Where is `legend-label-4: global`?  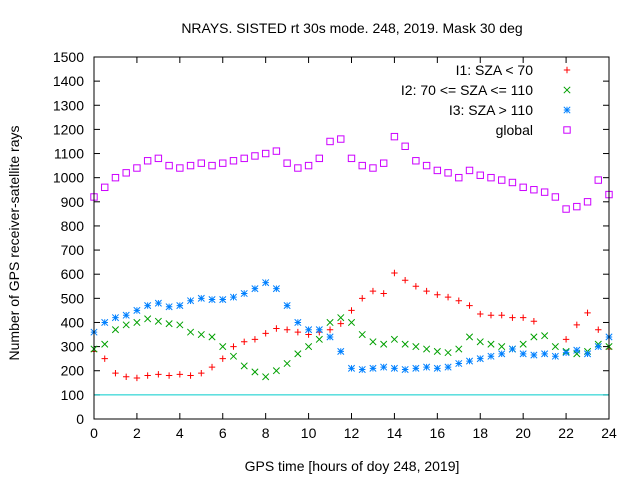 legend-label-4: global is located at coordinates (514, 130).